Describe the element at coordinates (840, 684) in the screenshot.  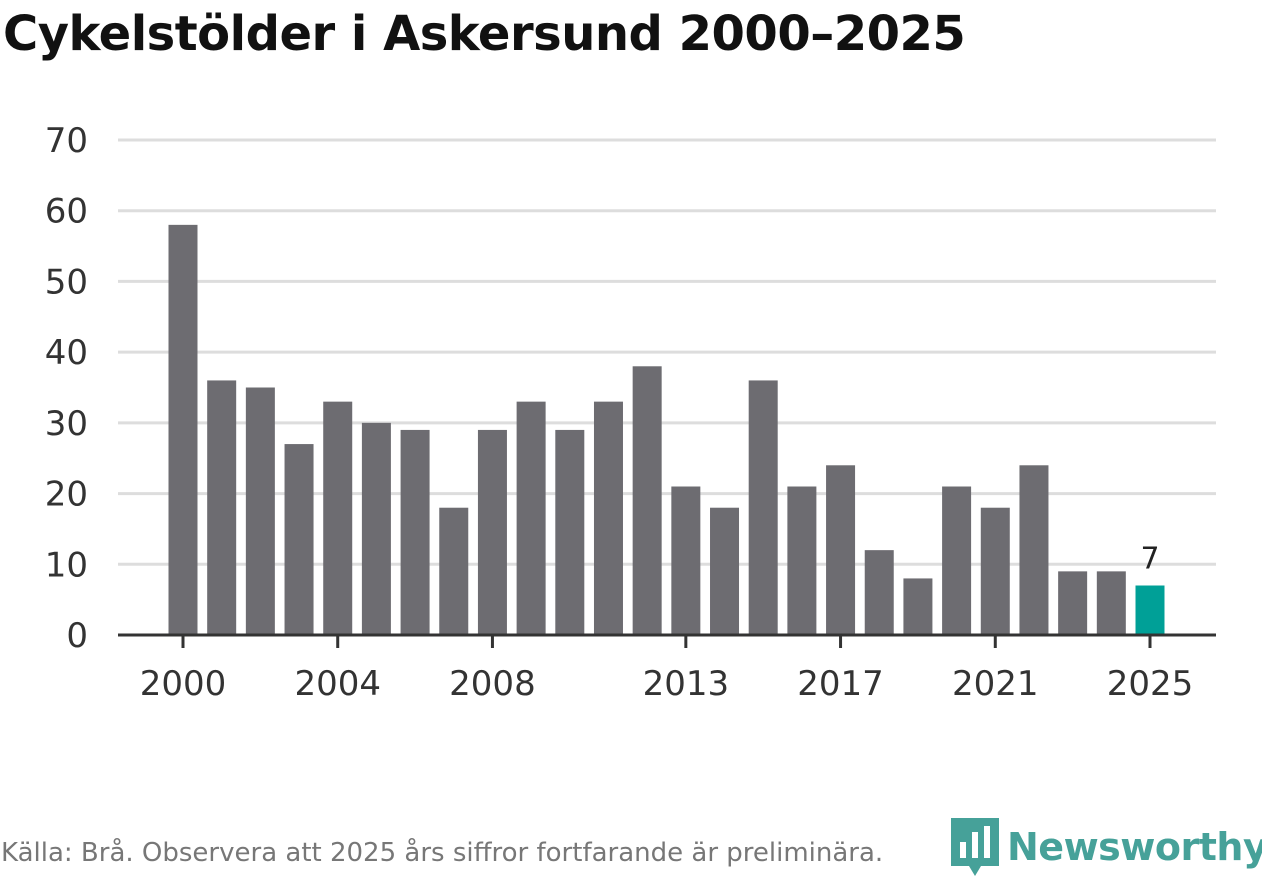
I see `x-tick-label: 2017` at that location.